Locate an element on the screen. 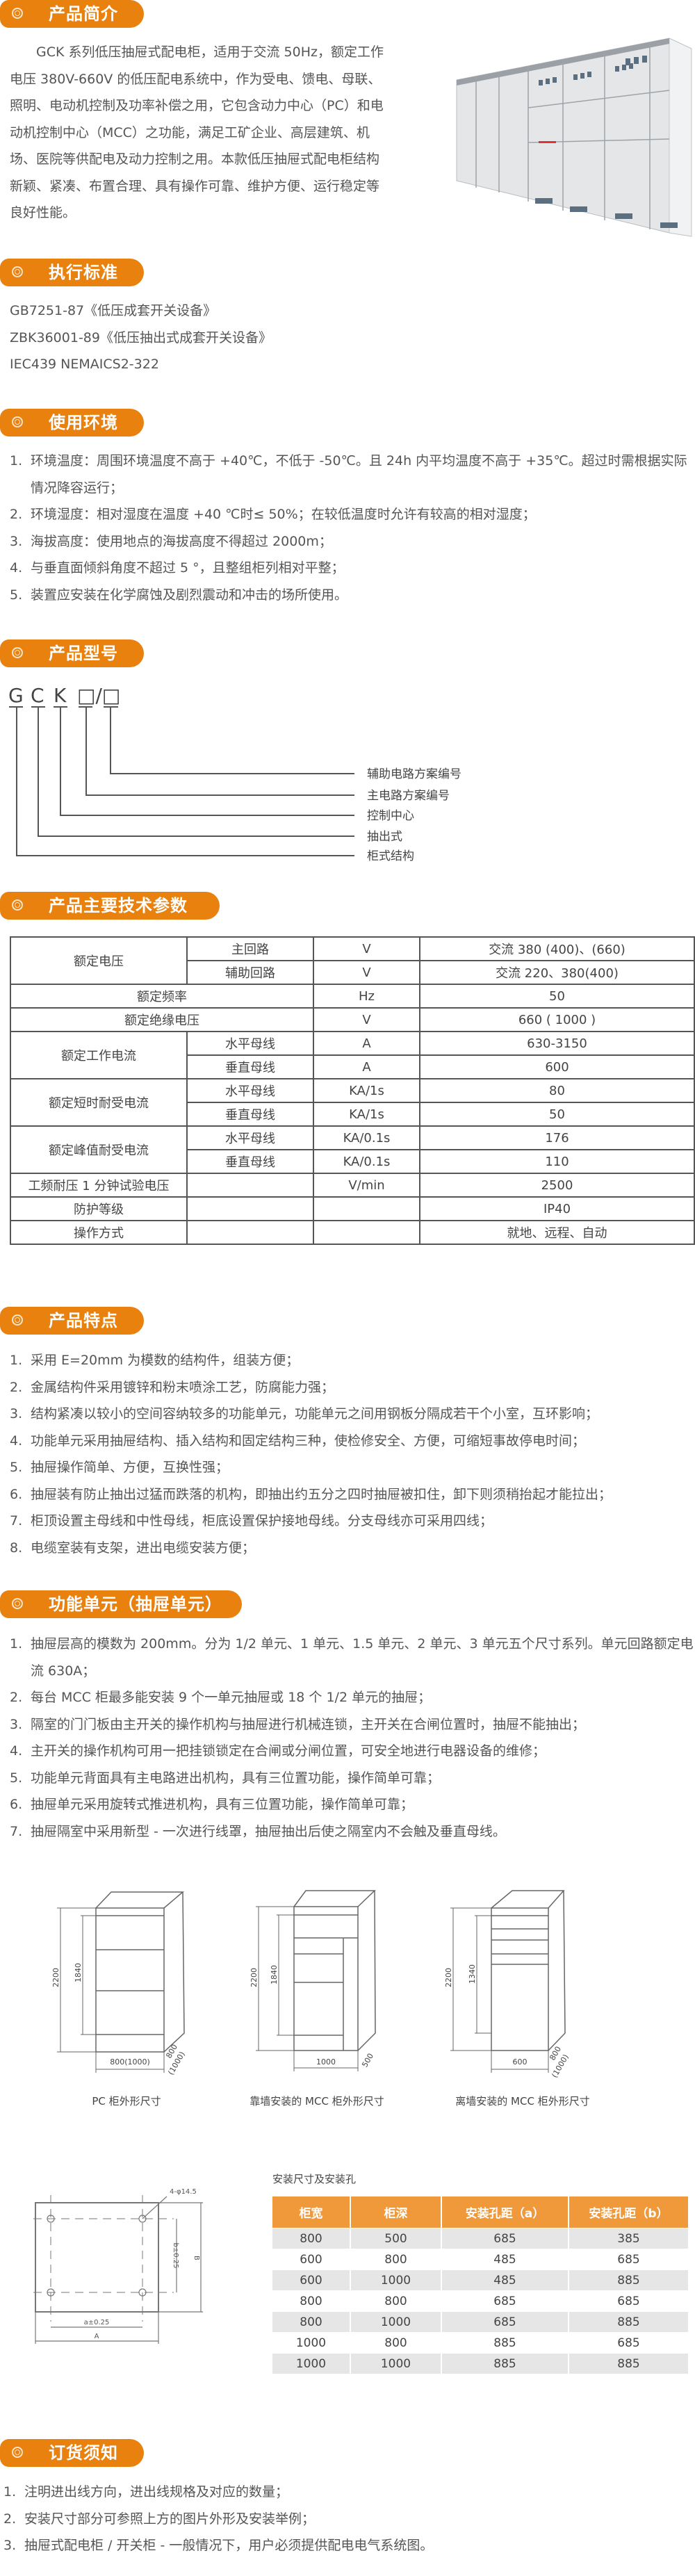 The width and height of the screenshot is (695, 2576). dim-B-label: B is located at coordinates (196, 2258).